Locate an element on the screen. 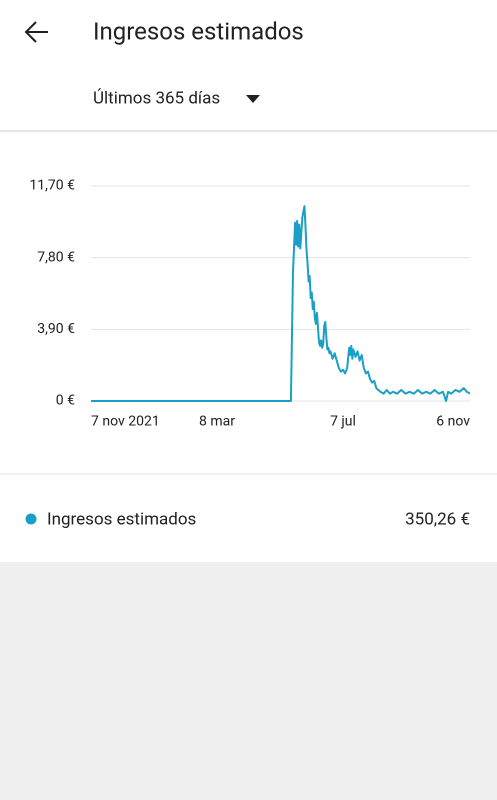 The image size is (497, 800). dropdown-label: Últimos 365 días is located at coordinates (156, 97).